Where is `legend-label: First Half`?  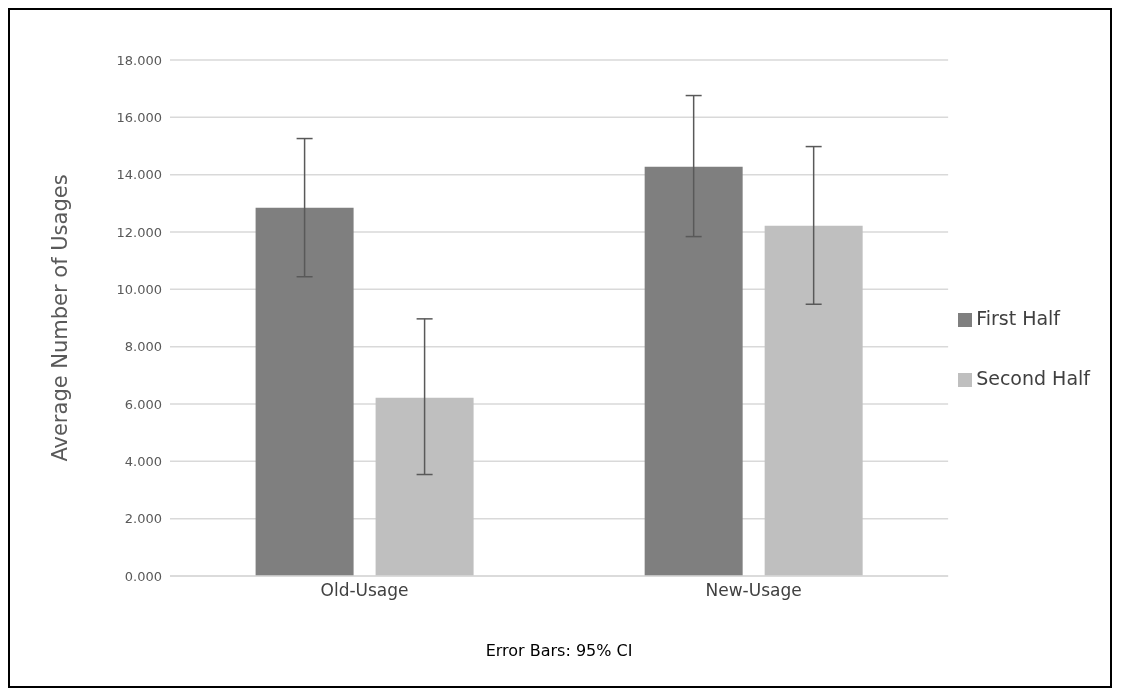 legend-label: First Half is located at coordinates (1018, 318).